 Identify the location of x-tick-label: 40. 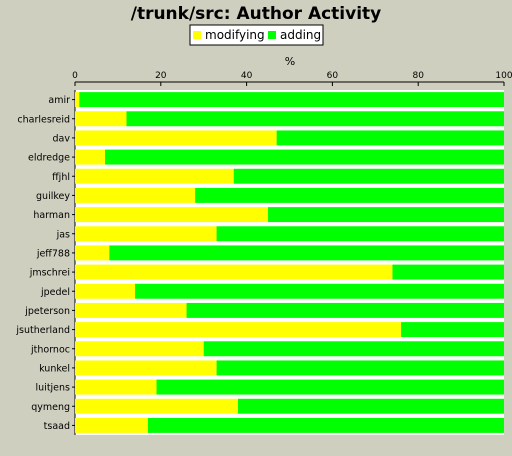
(247, 76).